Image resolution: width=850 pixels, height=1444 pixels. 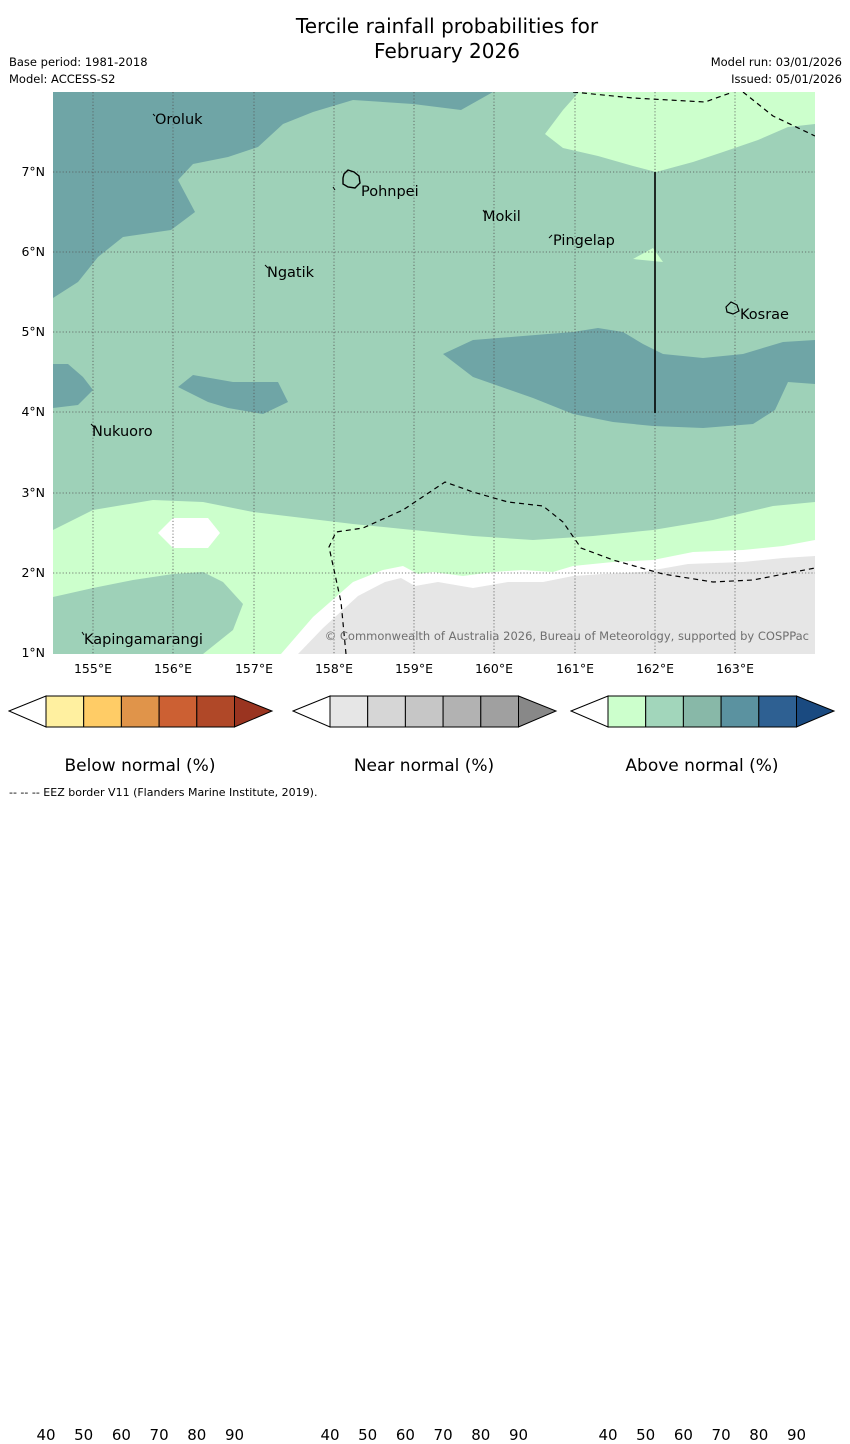 I want to click on place-pohnpei: Pohnpei, so click(x=390, y=192).